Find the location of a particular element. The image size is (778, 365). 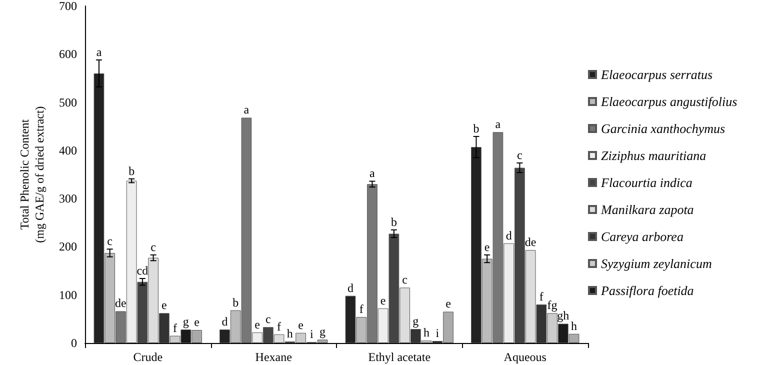

y-tick-label: 100 is located at coordinates (68, 295).